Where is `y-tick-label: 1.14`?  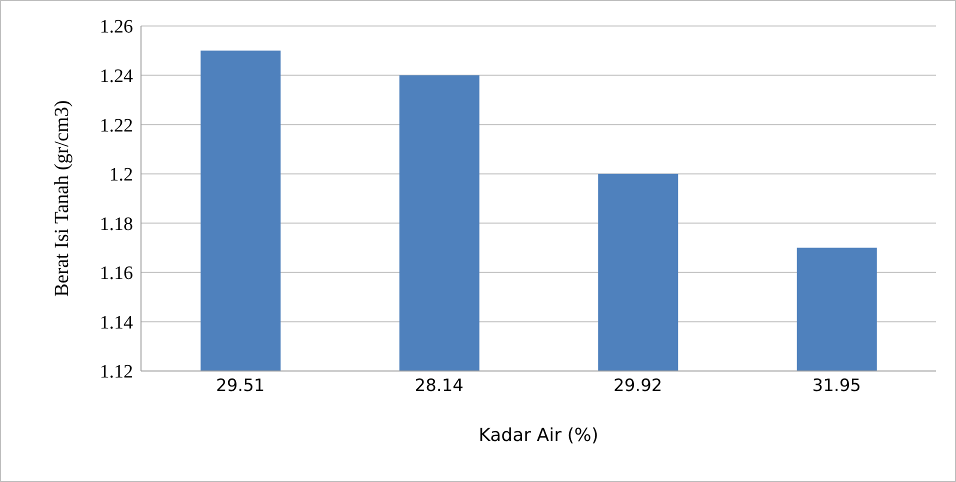
y-tick-label: 1.14 is located at coordinates (117, 323).